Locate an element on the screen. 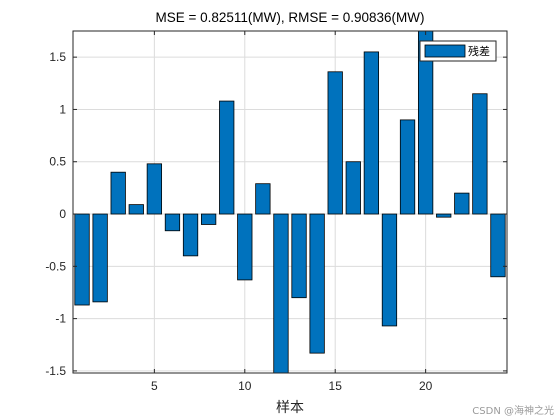 This screenshot has height=420, width=560. y-tick-label: 0 is located at coordinates (62, 214).